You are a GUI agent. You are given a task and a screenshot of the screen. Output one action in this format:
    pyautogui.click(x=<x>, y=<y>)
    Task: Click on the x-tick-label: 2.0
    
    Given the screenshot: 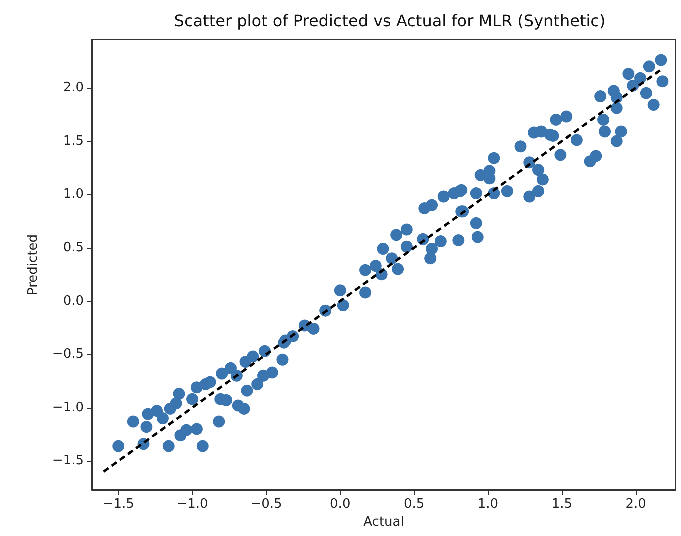 What is the action you would take?
    pyautogui.click(x=636, y=504)
    